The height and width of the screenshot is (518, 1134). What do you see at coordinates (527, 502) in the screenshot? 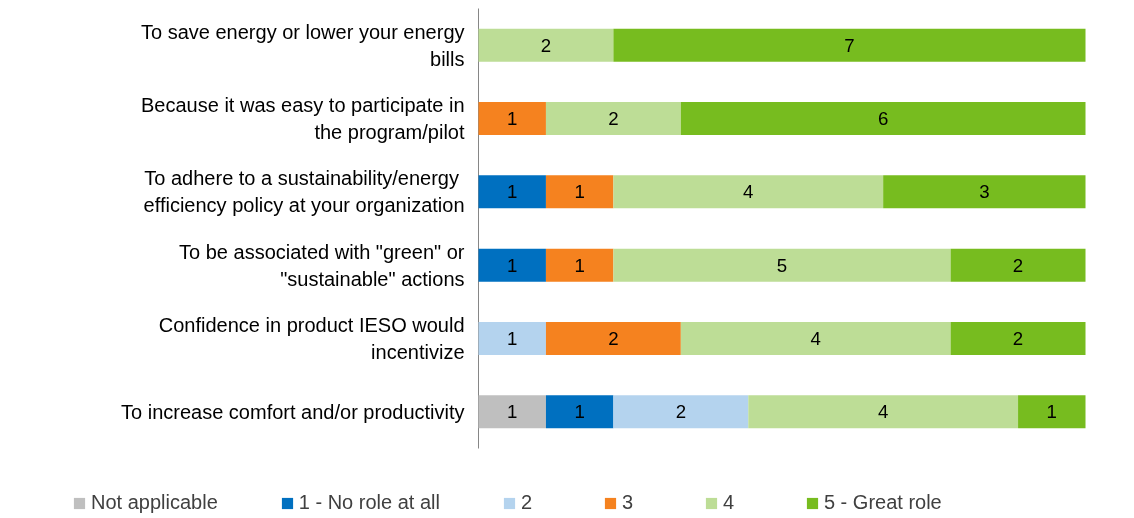
I see `legend-label: 2` at bounding box center [527, 502].